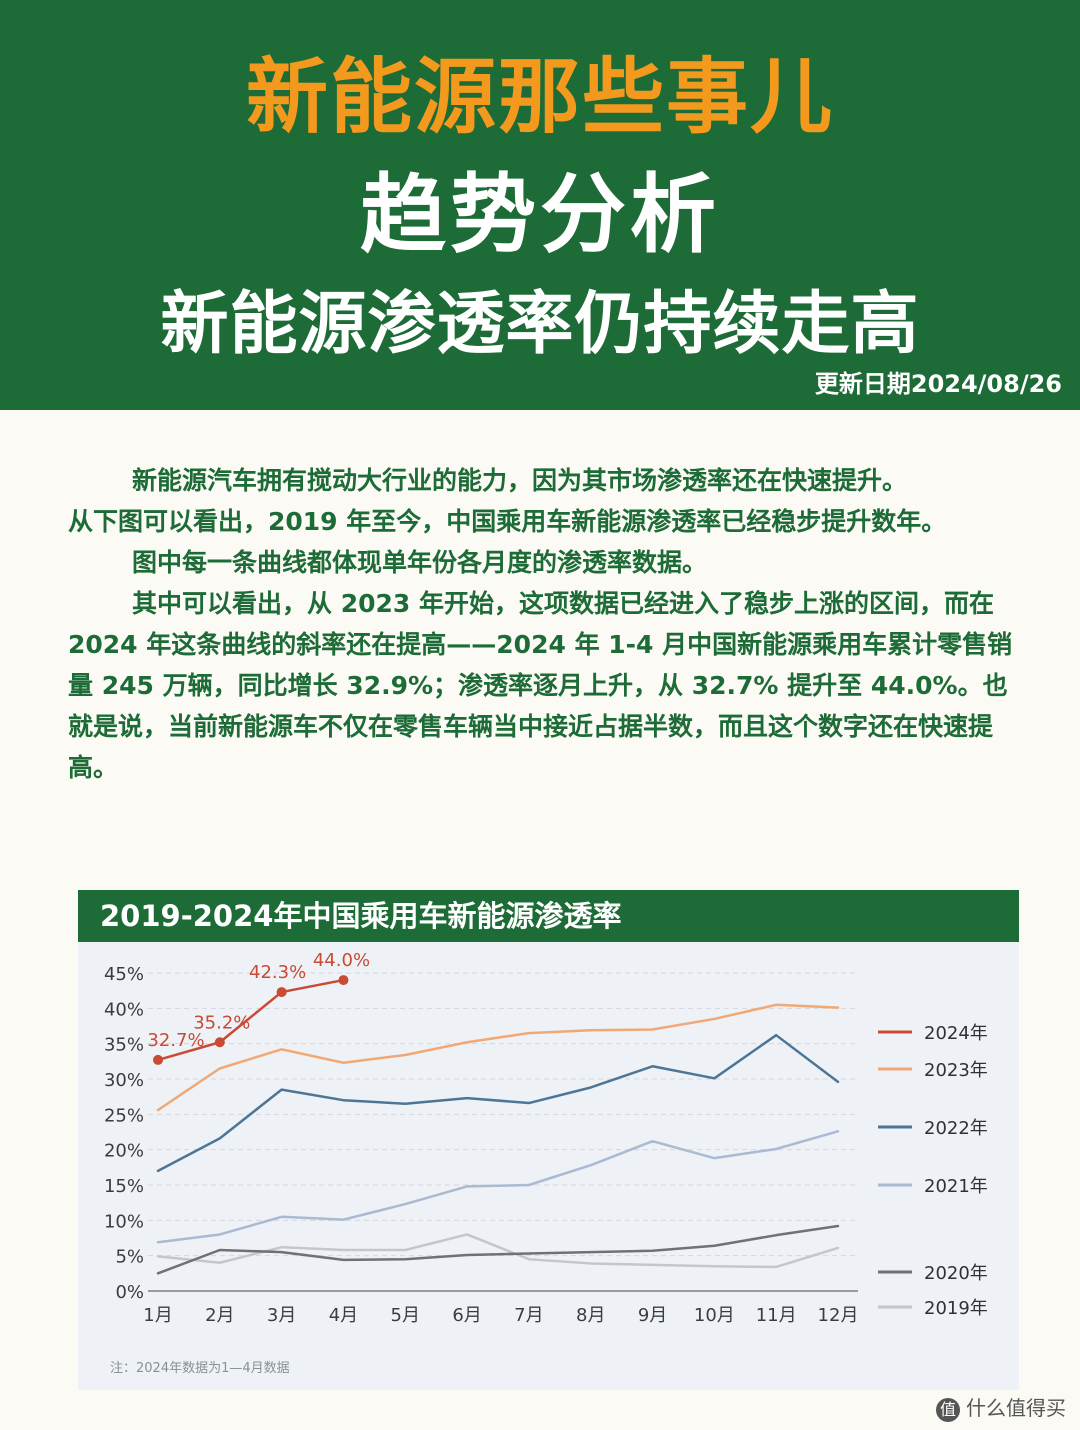 The image size is (1080, 1430). Describe the element at coordinates (277, 972) in the screenshot. I see `data-label: 42.3%` at that location.